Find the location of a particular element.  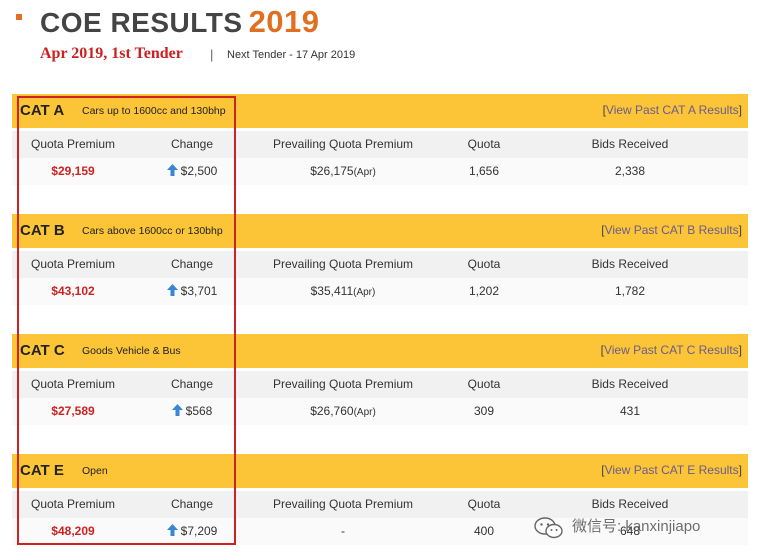

quota-premium-value: $43,102 is located at coordinates (73, 291).